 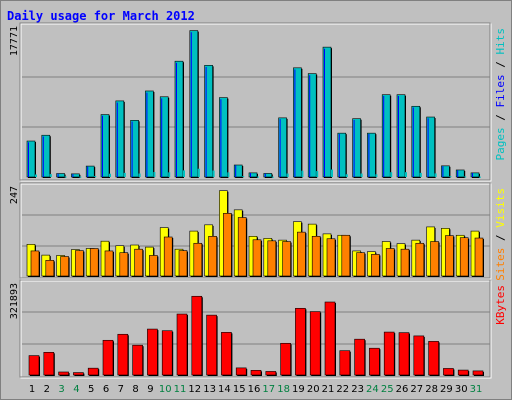 I want to click on legend-kbytes: KBytes, so click(x=500, y=305).